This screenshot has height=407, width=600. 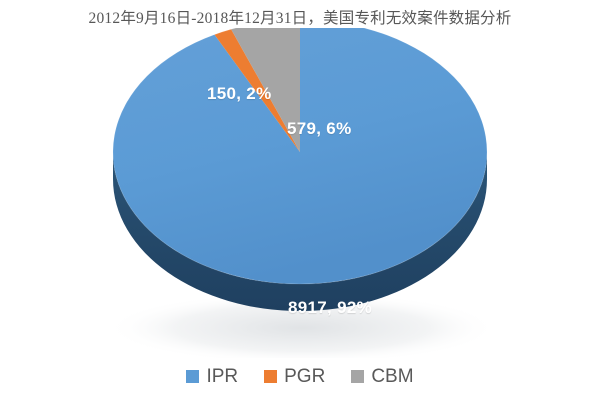 I want to click on legend-swatch-icon-ipr, so click(x=193, y=376).